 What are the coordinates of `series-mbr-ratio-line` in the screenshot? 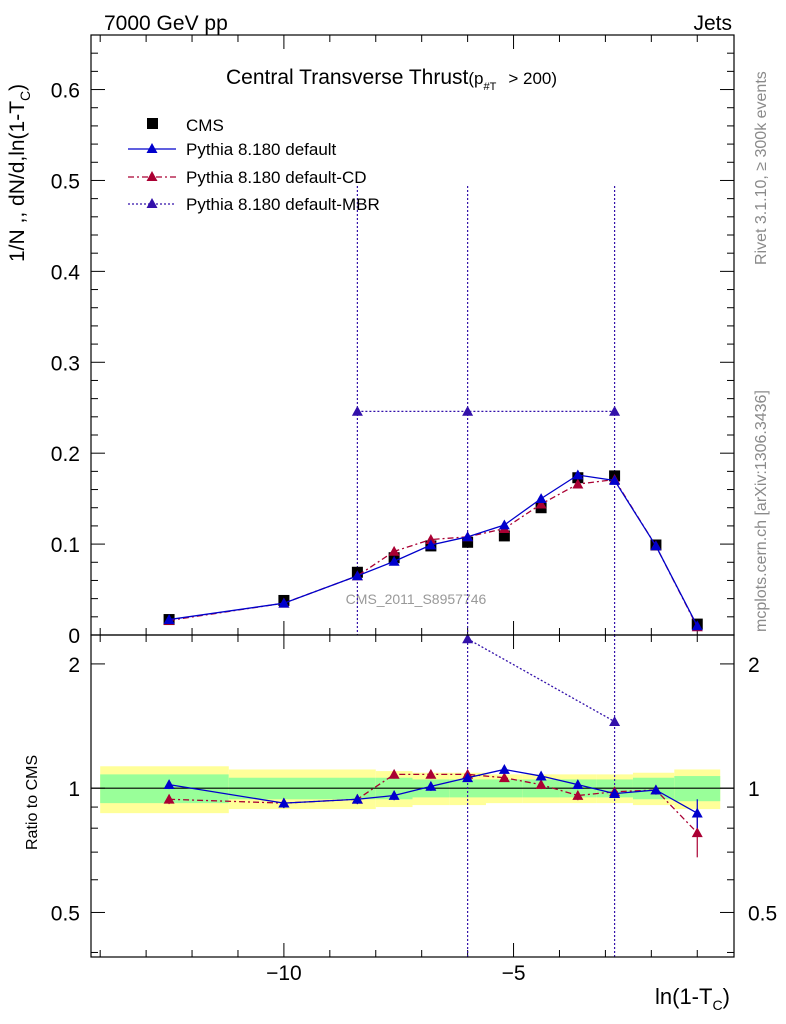 It's located at (541, 680).